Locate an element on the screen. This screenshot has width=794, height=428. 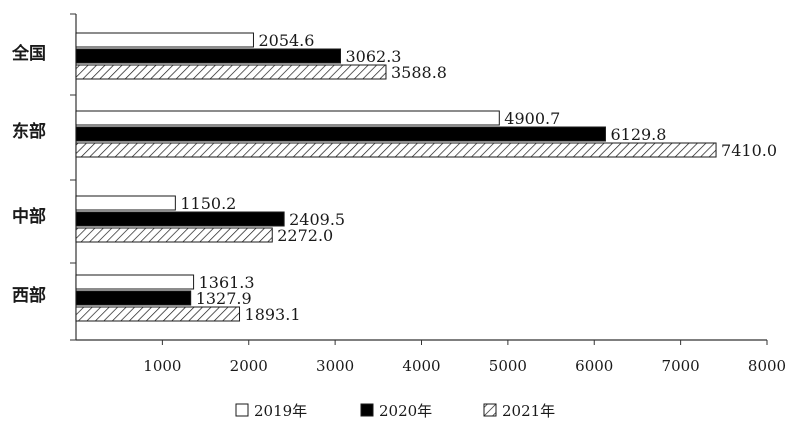
legend-label: 2020年 is located at coordinates (405, 411).